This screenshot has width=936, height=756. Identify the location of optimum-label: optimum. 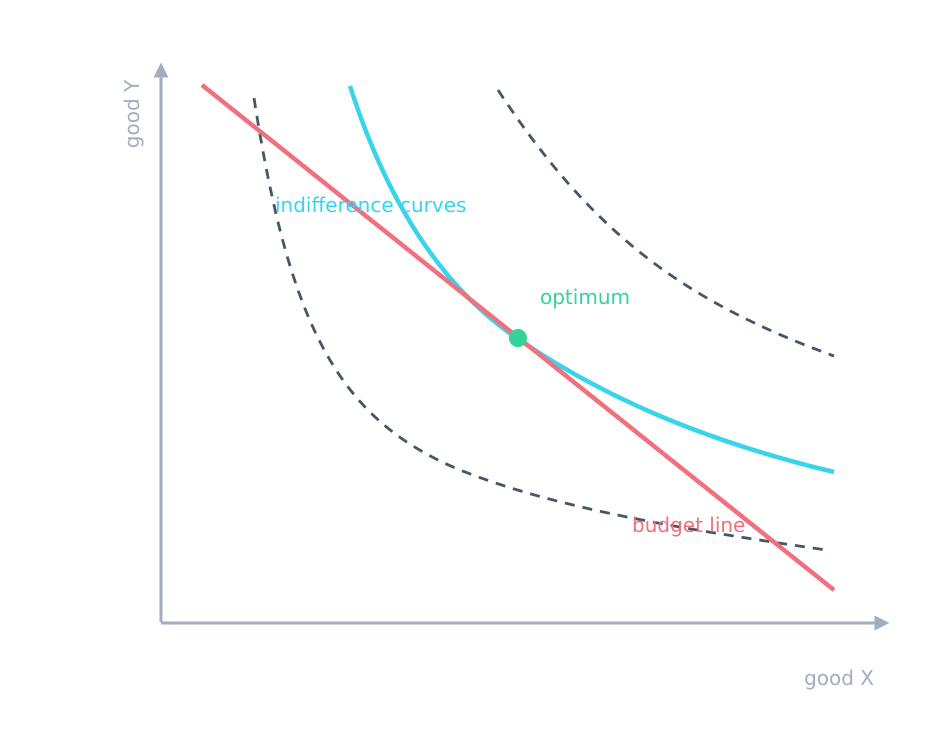
(585, 297).